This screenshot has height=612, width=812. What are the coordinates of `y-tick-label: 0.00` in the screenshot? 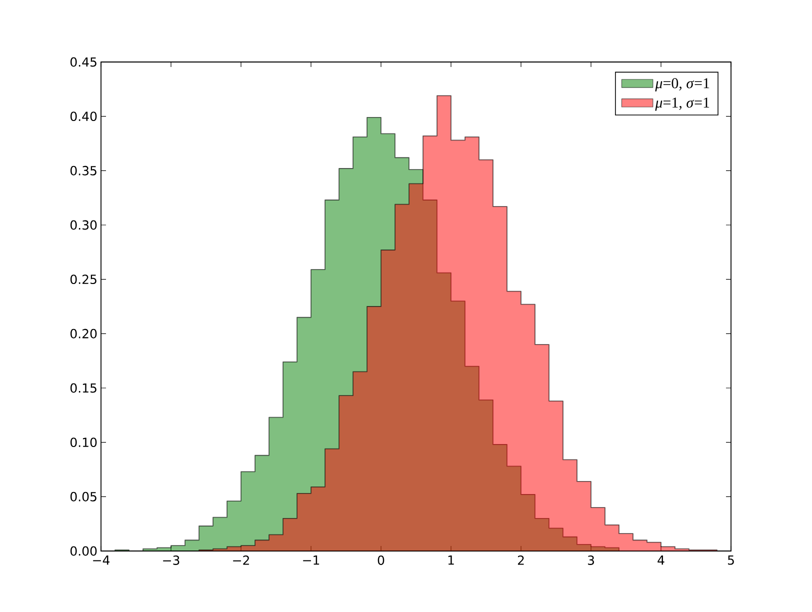 It's located at (83, 551).